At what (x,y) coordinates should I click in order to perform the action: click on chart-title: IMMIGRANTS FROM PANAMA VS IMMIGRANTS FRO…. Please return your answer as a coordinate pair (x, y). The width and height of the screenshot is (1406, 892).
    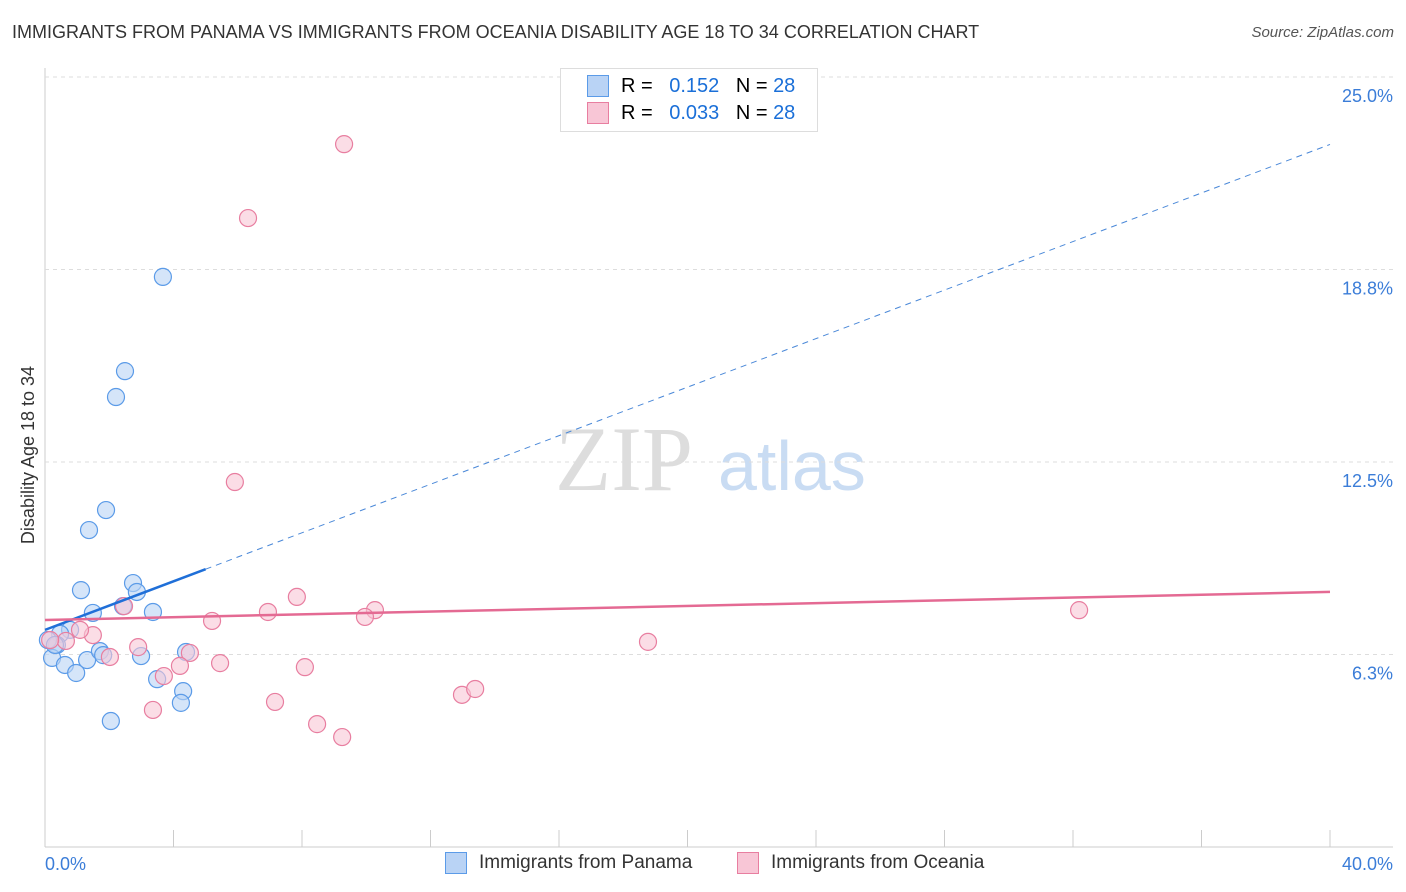
    Looking at the image, I should click on (496, 32).